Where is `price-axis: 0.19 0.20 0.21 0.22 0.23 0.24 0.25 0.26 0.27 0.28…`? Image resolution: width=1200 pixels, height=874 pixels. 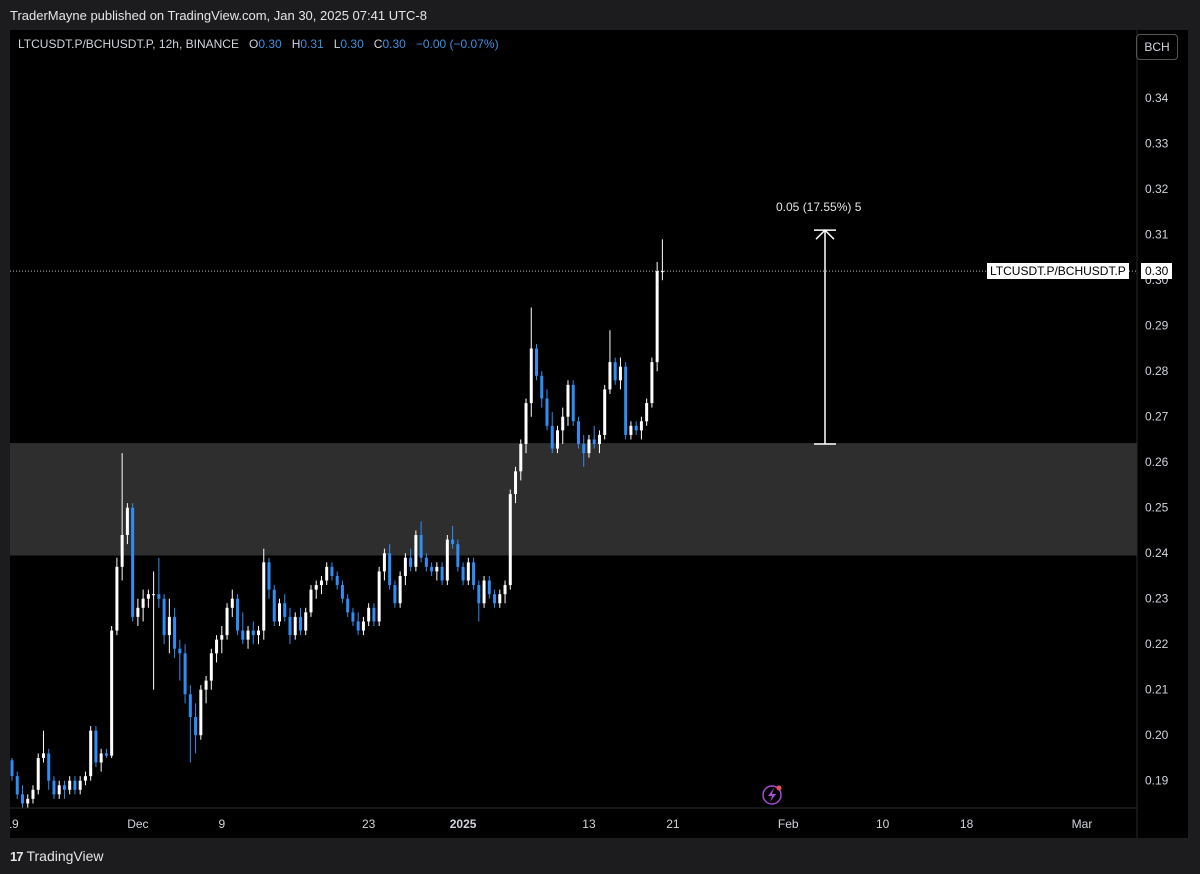
price-axis: 0.19 0.20 0.21 0.22 0.23 0.24 0.25 0.26 0.27 0.28… is located at coordinates (1157, 439).